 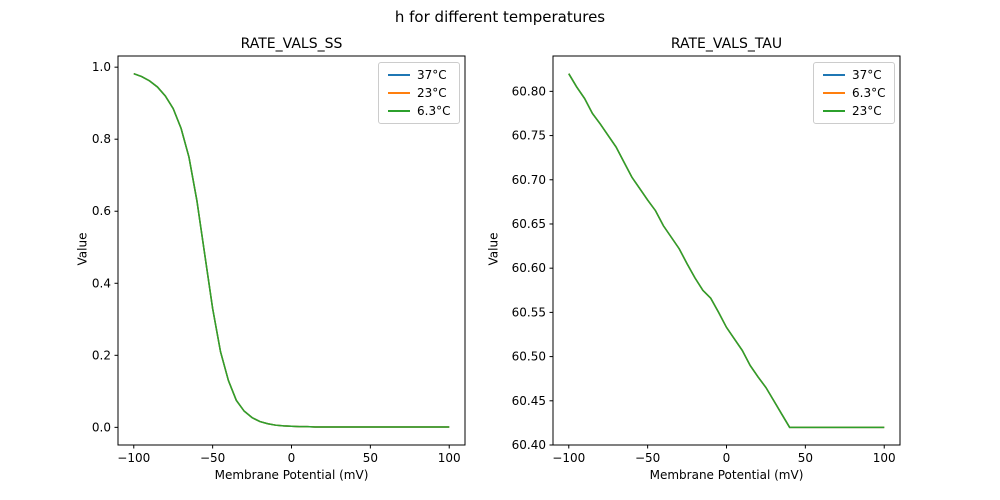 I want to click on svg-text: 60.55, so click(x=529, y=312).